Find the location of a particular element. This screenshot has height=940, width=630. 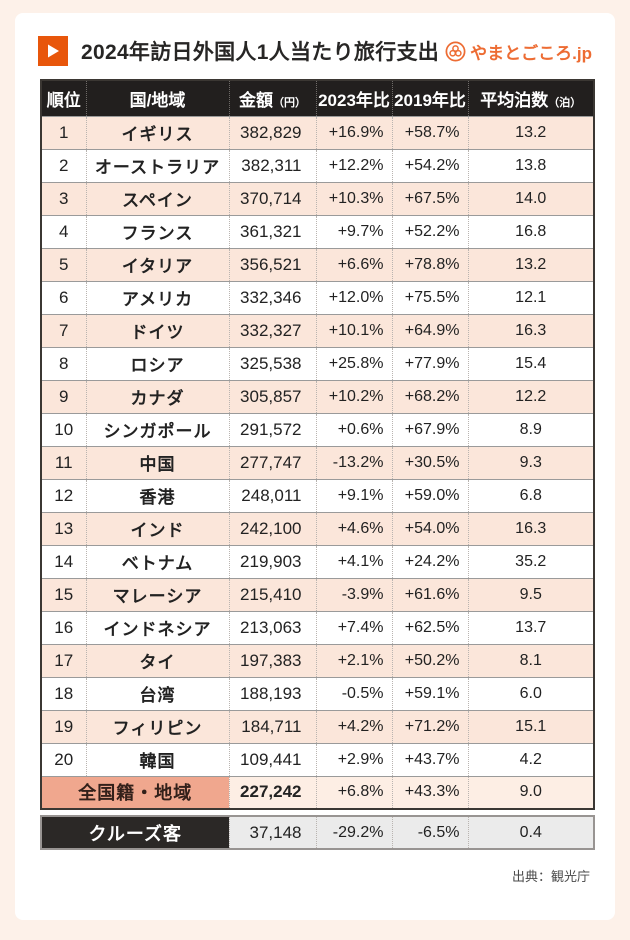

vs2023-cell: +10.1% is located at coordinates (353, 330).